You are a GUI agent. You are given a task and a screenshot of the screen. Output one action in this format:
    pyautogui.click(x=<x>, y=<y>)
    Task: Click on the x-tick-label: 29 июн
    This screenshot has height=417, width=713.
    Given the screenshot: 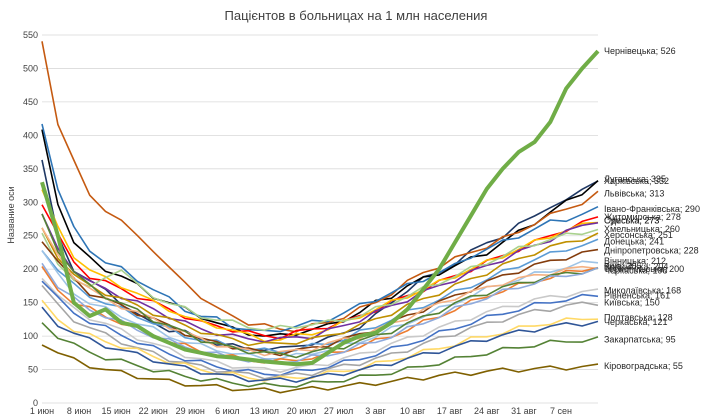 What is the action you would take?
    pyautogui.click(x=190, y=411)
    